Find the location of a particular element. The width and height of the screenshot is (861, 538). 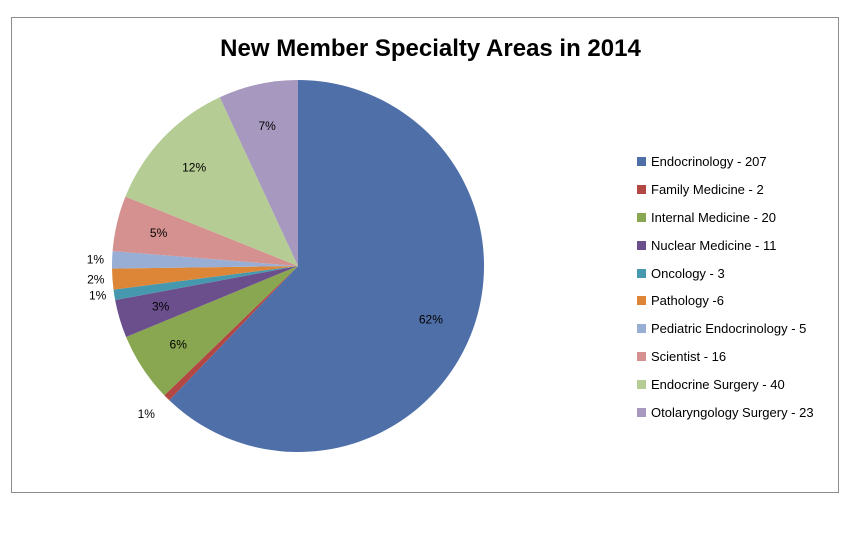

legend-item: Pediatric Endocrinology - 5 is located at coordinates (725, 329).